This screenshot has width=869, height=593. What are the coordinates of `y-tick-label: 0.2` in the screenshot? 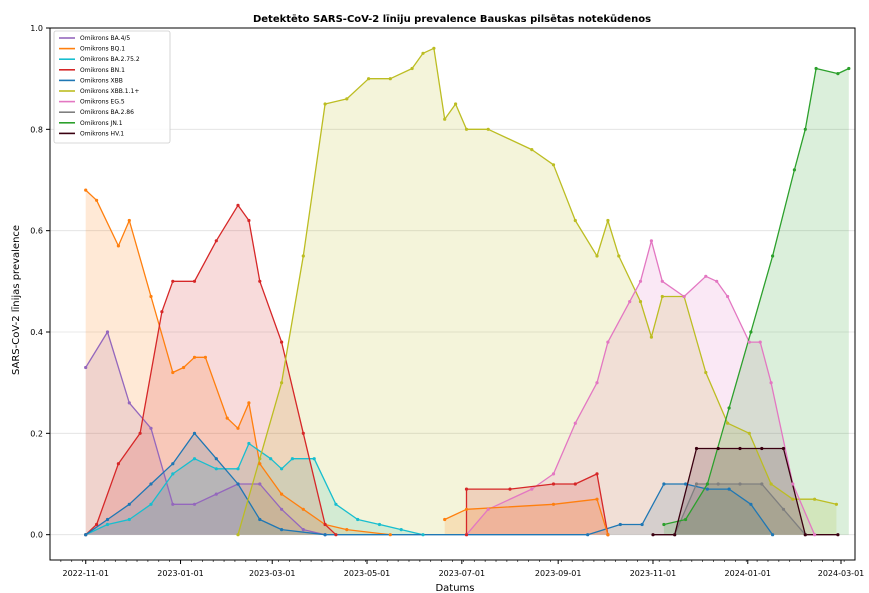 It's located at (36, 433).